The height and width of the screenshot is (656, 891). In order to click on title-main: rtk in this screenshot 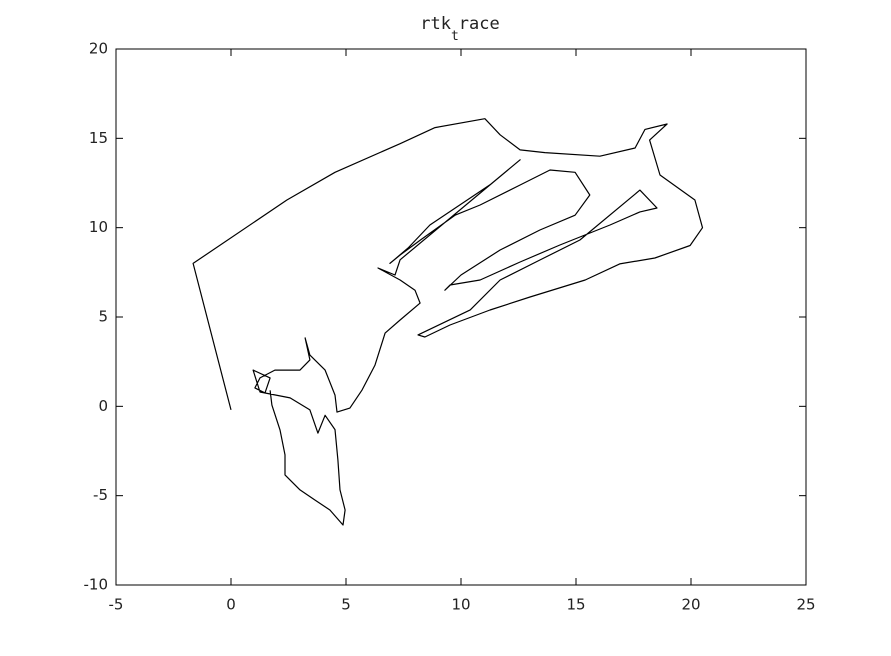, I will do `click(435, 24)`.